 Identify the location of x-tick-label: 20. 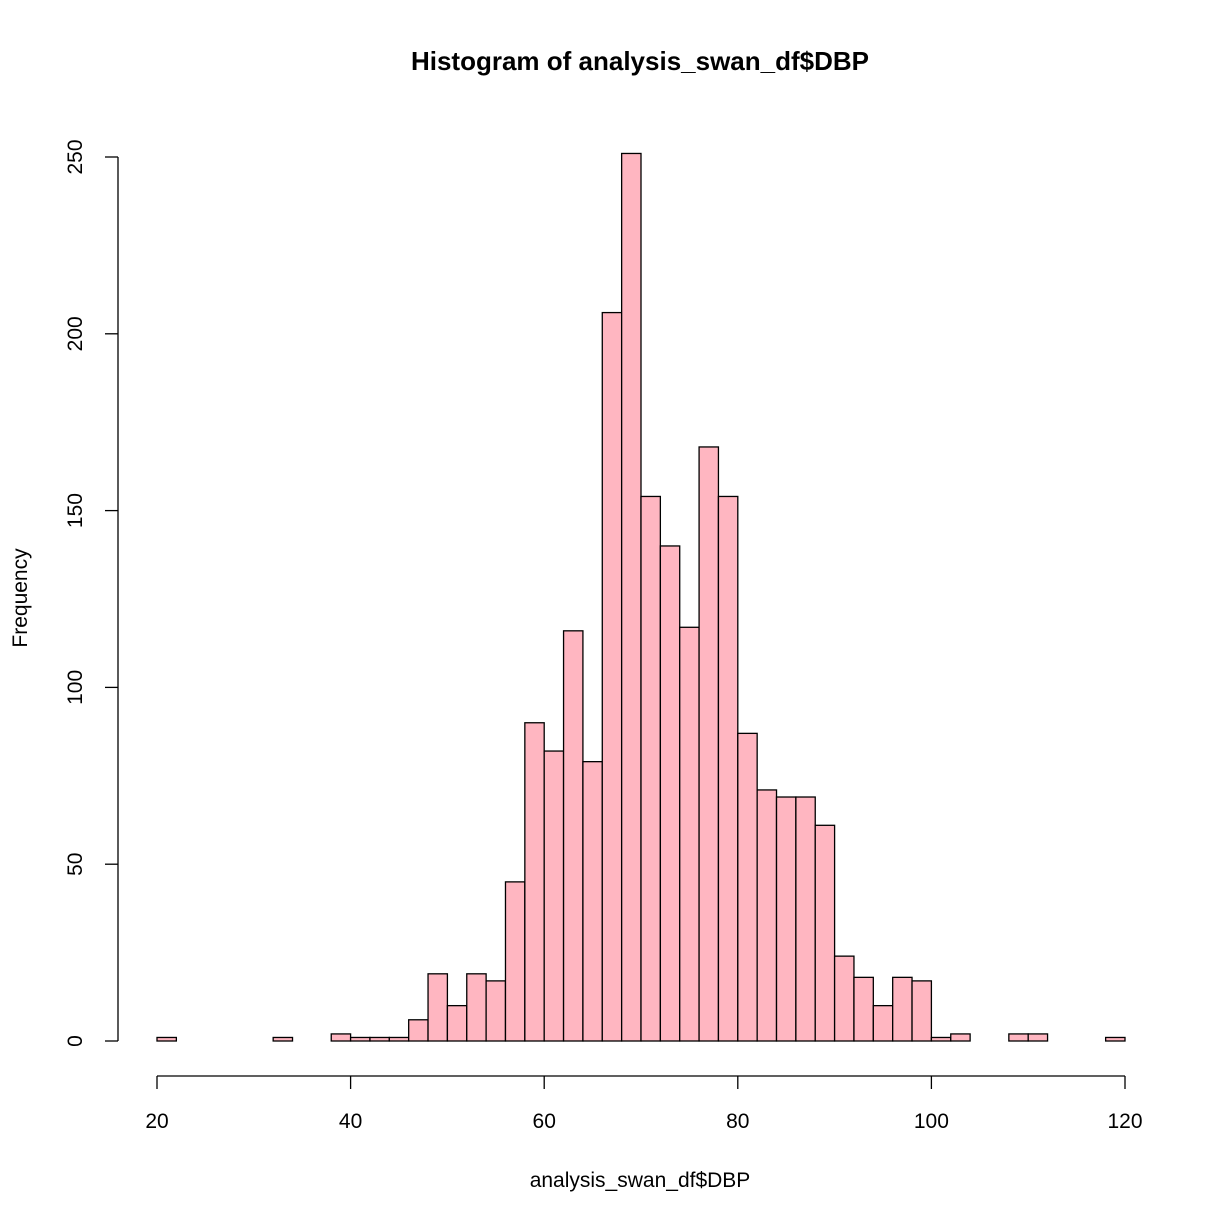
(156, 1121).